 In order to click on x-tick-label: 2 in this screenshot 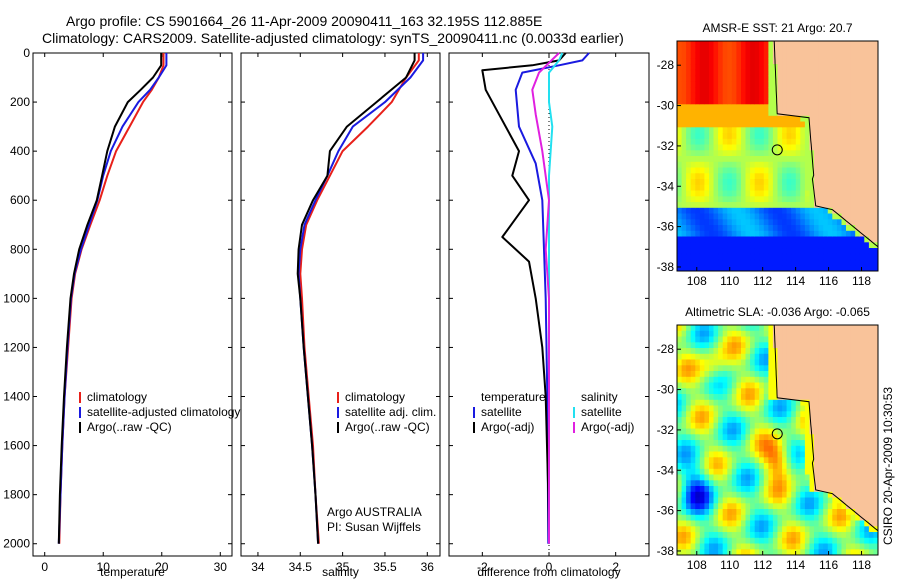, I will do `click(615, 567)`.